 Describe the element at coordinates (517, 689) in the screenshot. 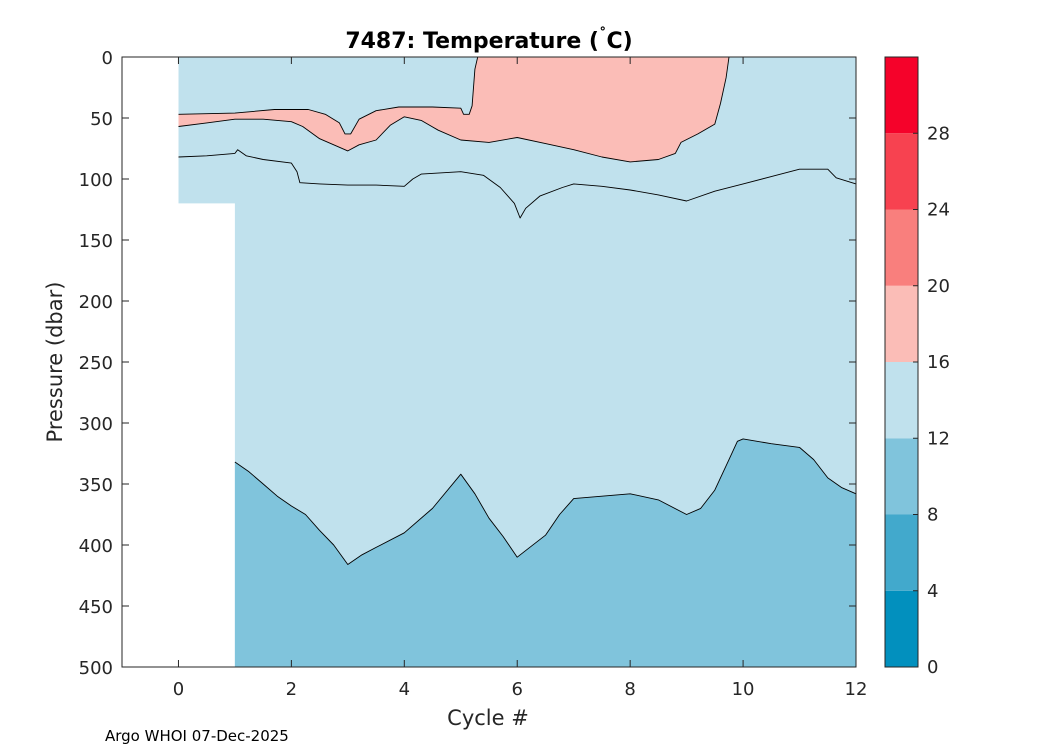

I see `x-tick-label: 6` at that location.